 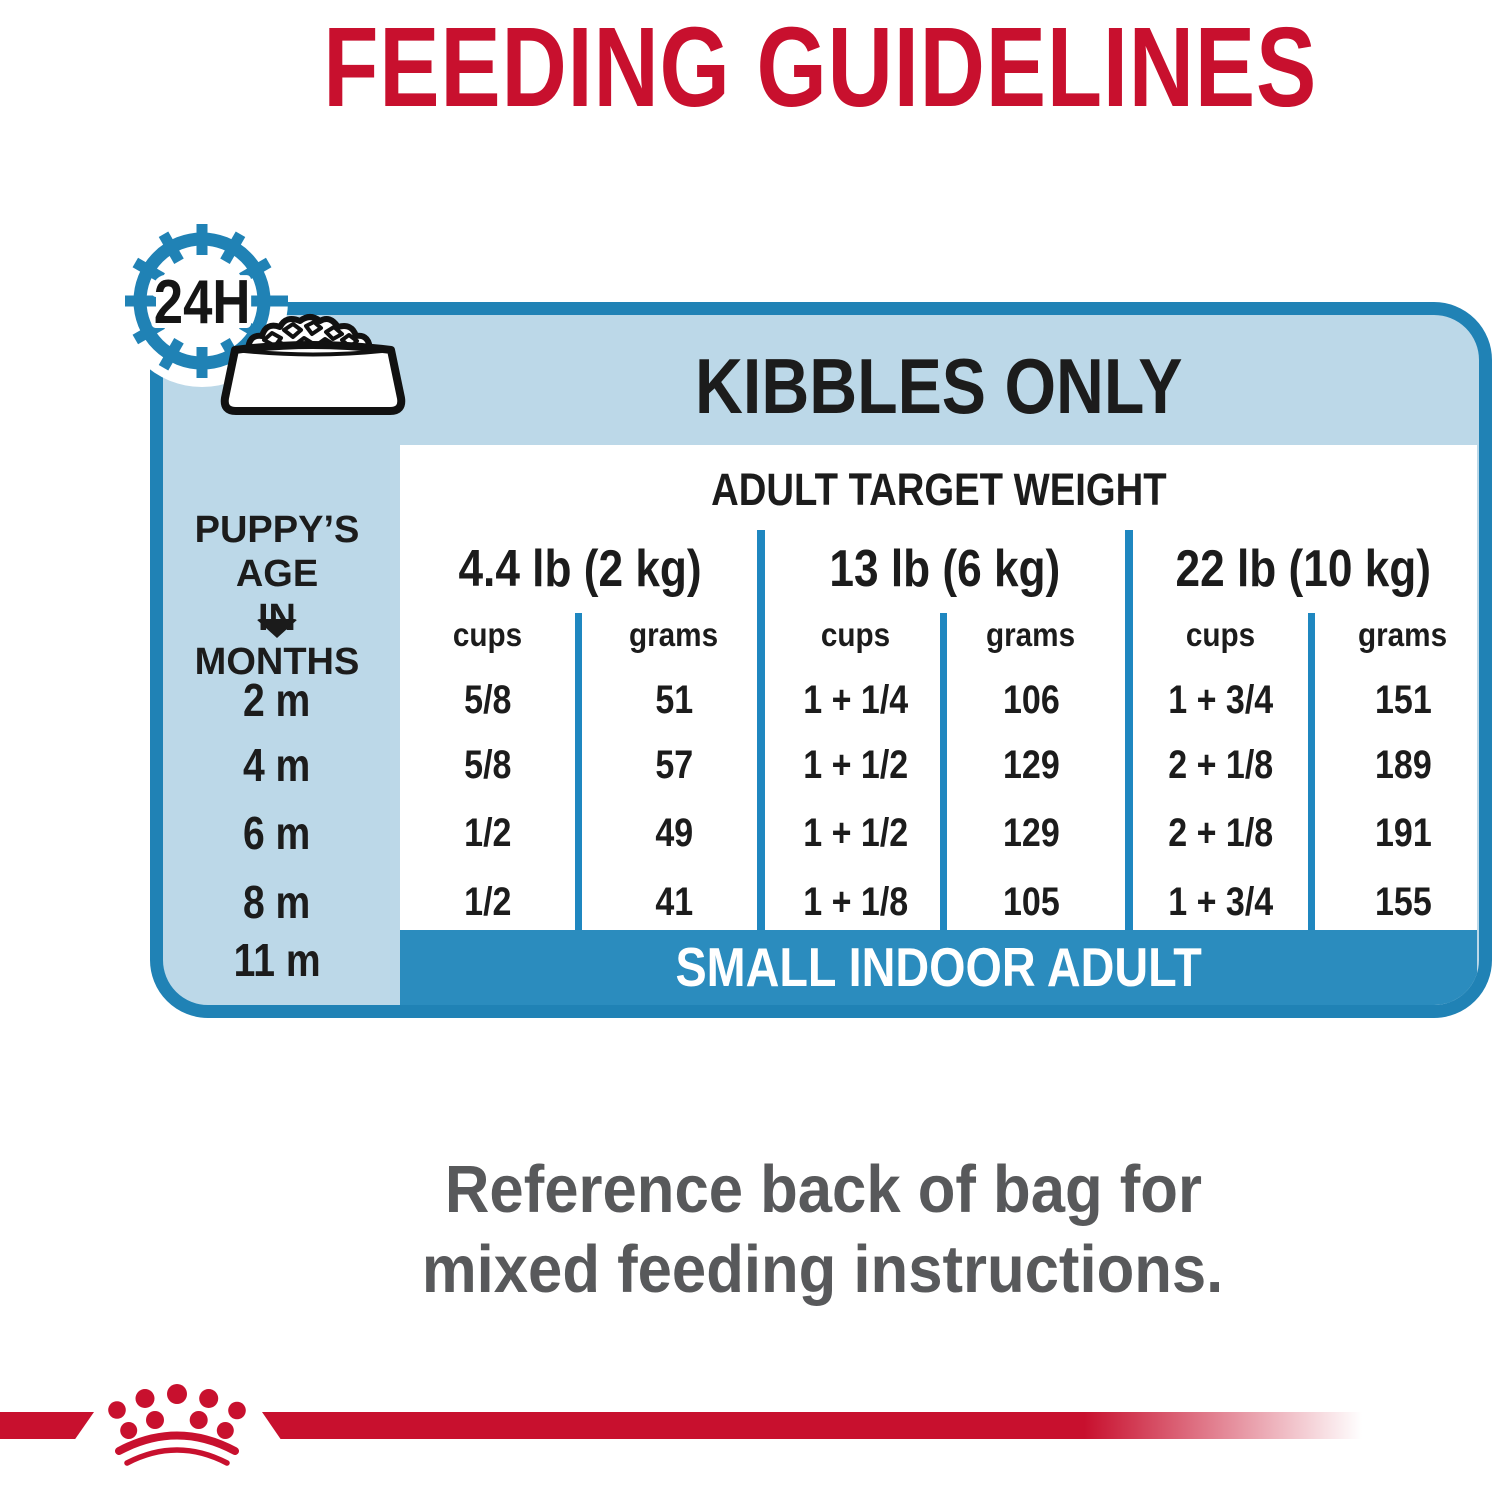 I want to click on table-cell: 155, so click(x=1398, y=902).